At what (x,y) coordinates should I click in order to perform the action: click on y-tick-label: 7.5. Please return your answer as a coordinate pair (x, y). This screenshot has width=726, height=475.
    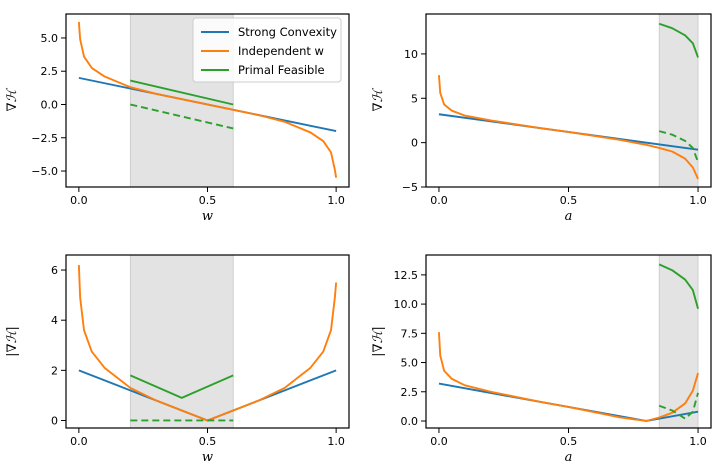
    Looking at the image, I should click on (410, 333).